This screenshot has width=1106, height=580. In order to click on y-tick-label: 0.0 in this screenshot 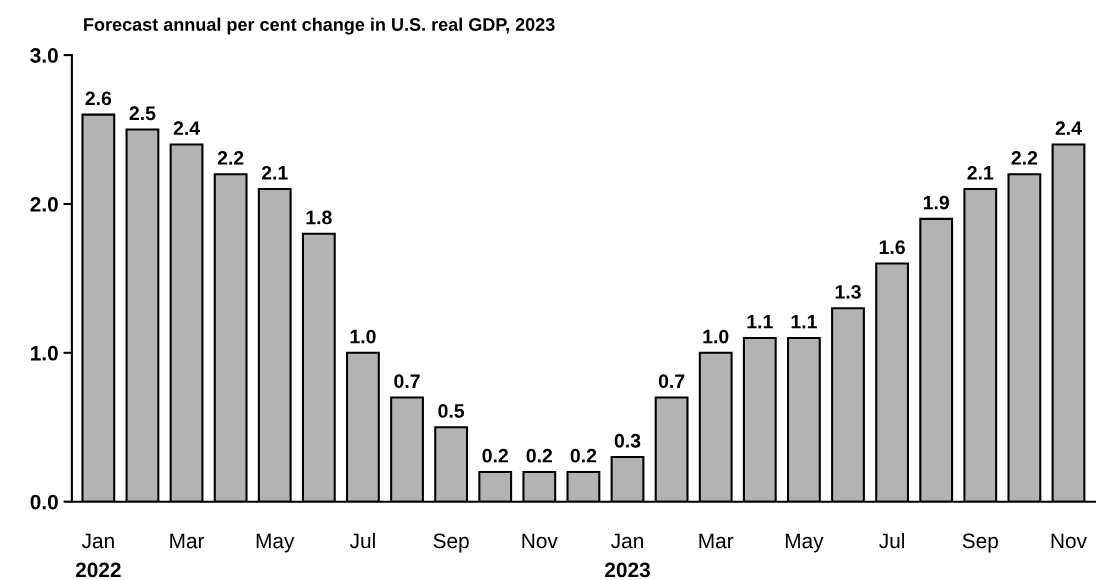, I will do `click(44, 502)`.